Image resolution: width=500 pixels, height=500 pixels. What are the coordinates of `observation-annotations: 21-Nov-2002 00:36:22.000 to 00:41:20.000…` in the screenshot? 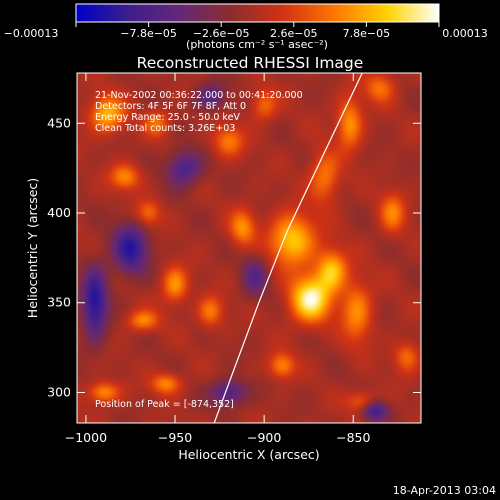 It's located at (199, 112).